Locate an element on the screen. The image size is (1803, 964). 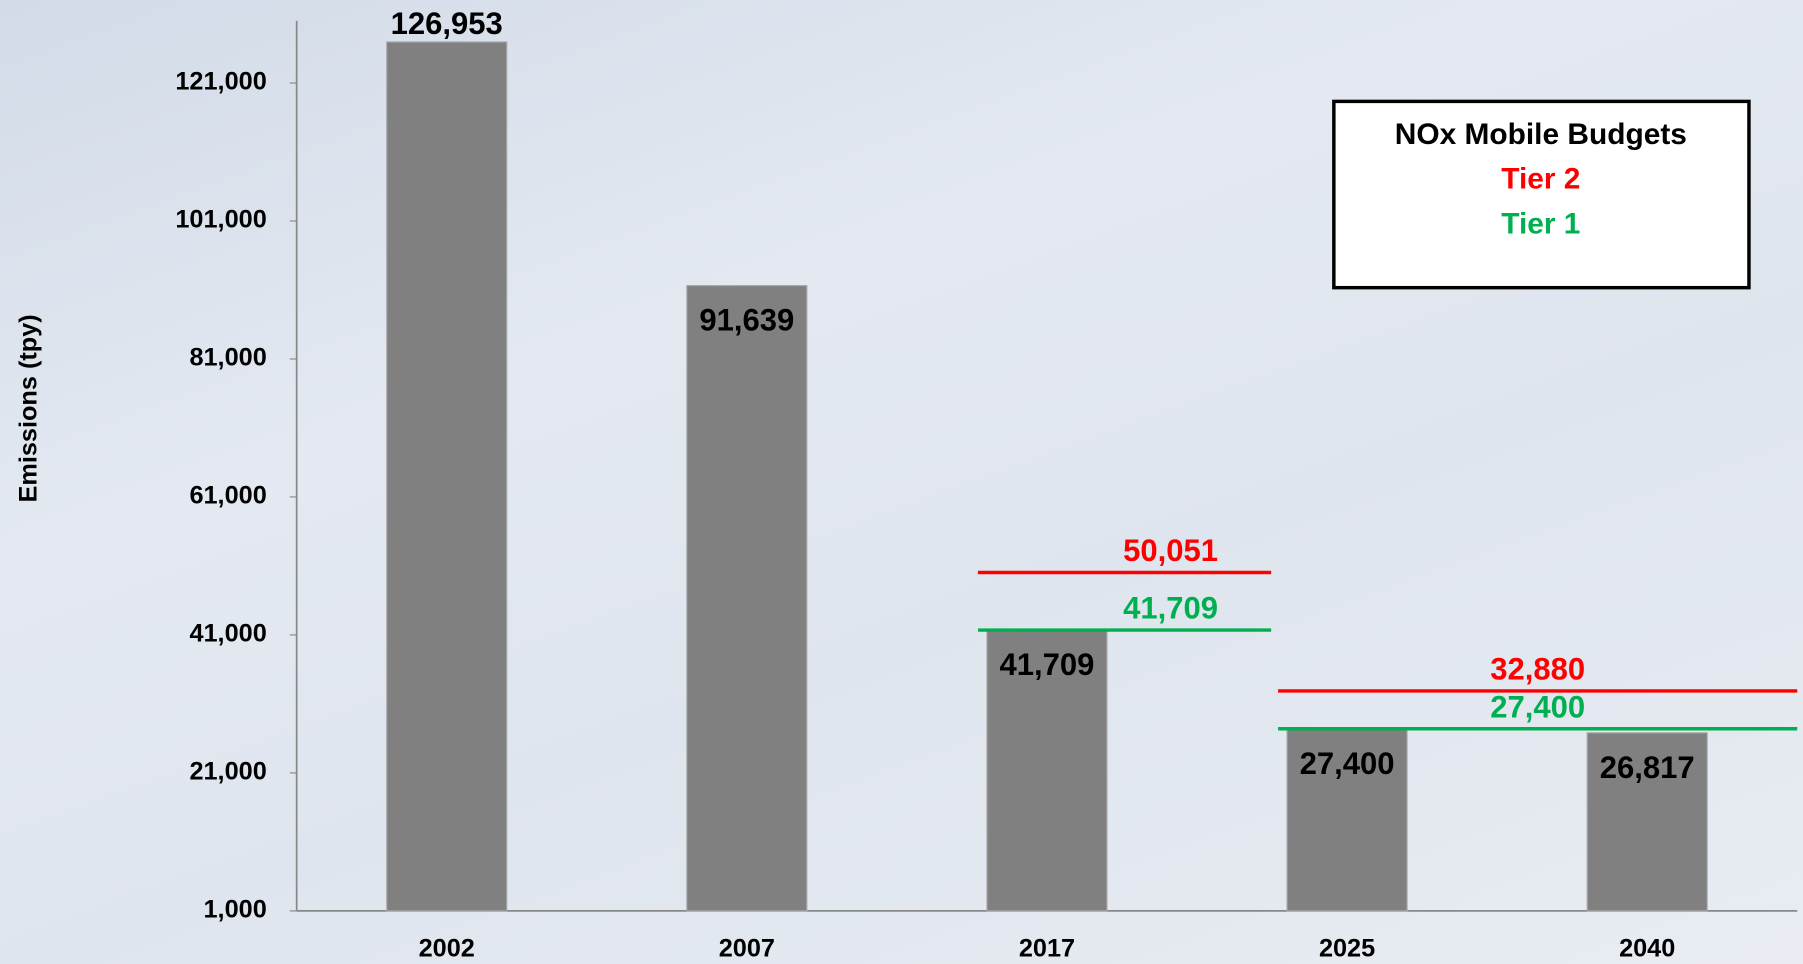
legend-title: NOx Mobile Budgets is located at coordinates (1541, 134).